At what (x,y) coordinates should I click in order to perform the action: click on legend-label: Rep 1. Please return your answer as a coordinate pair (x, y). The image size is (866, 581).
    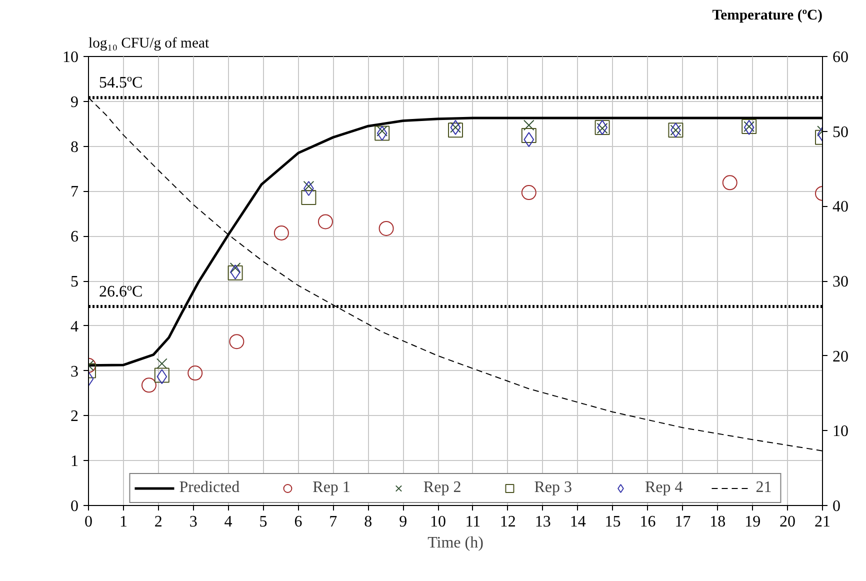
    Looking at the image, I should click on (331, 488).